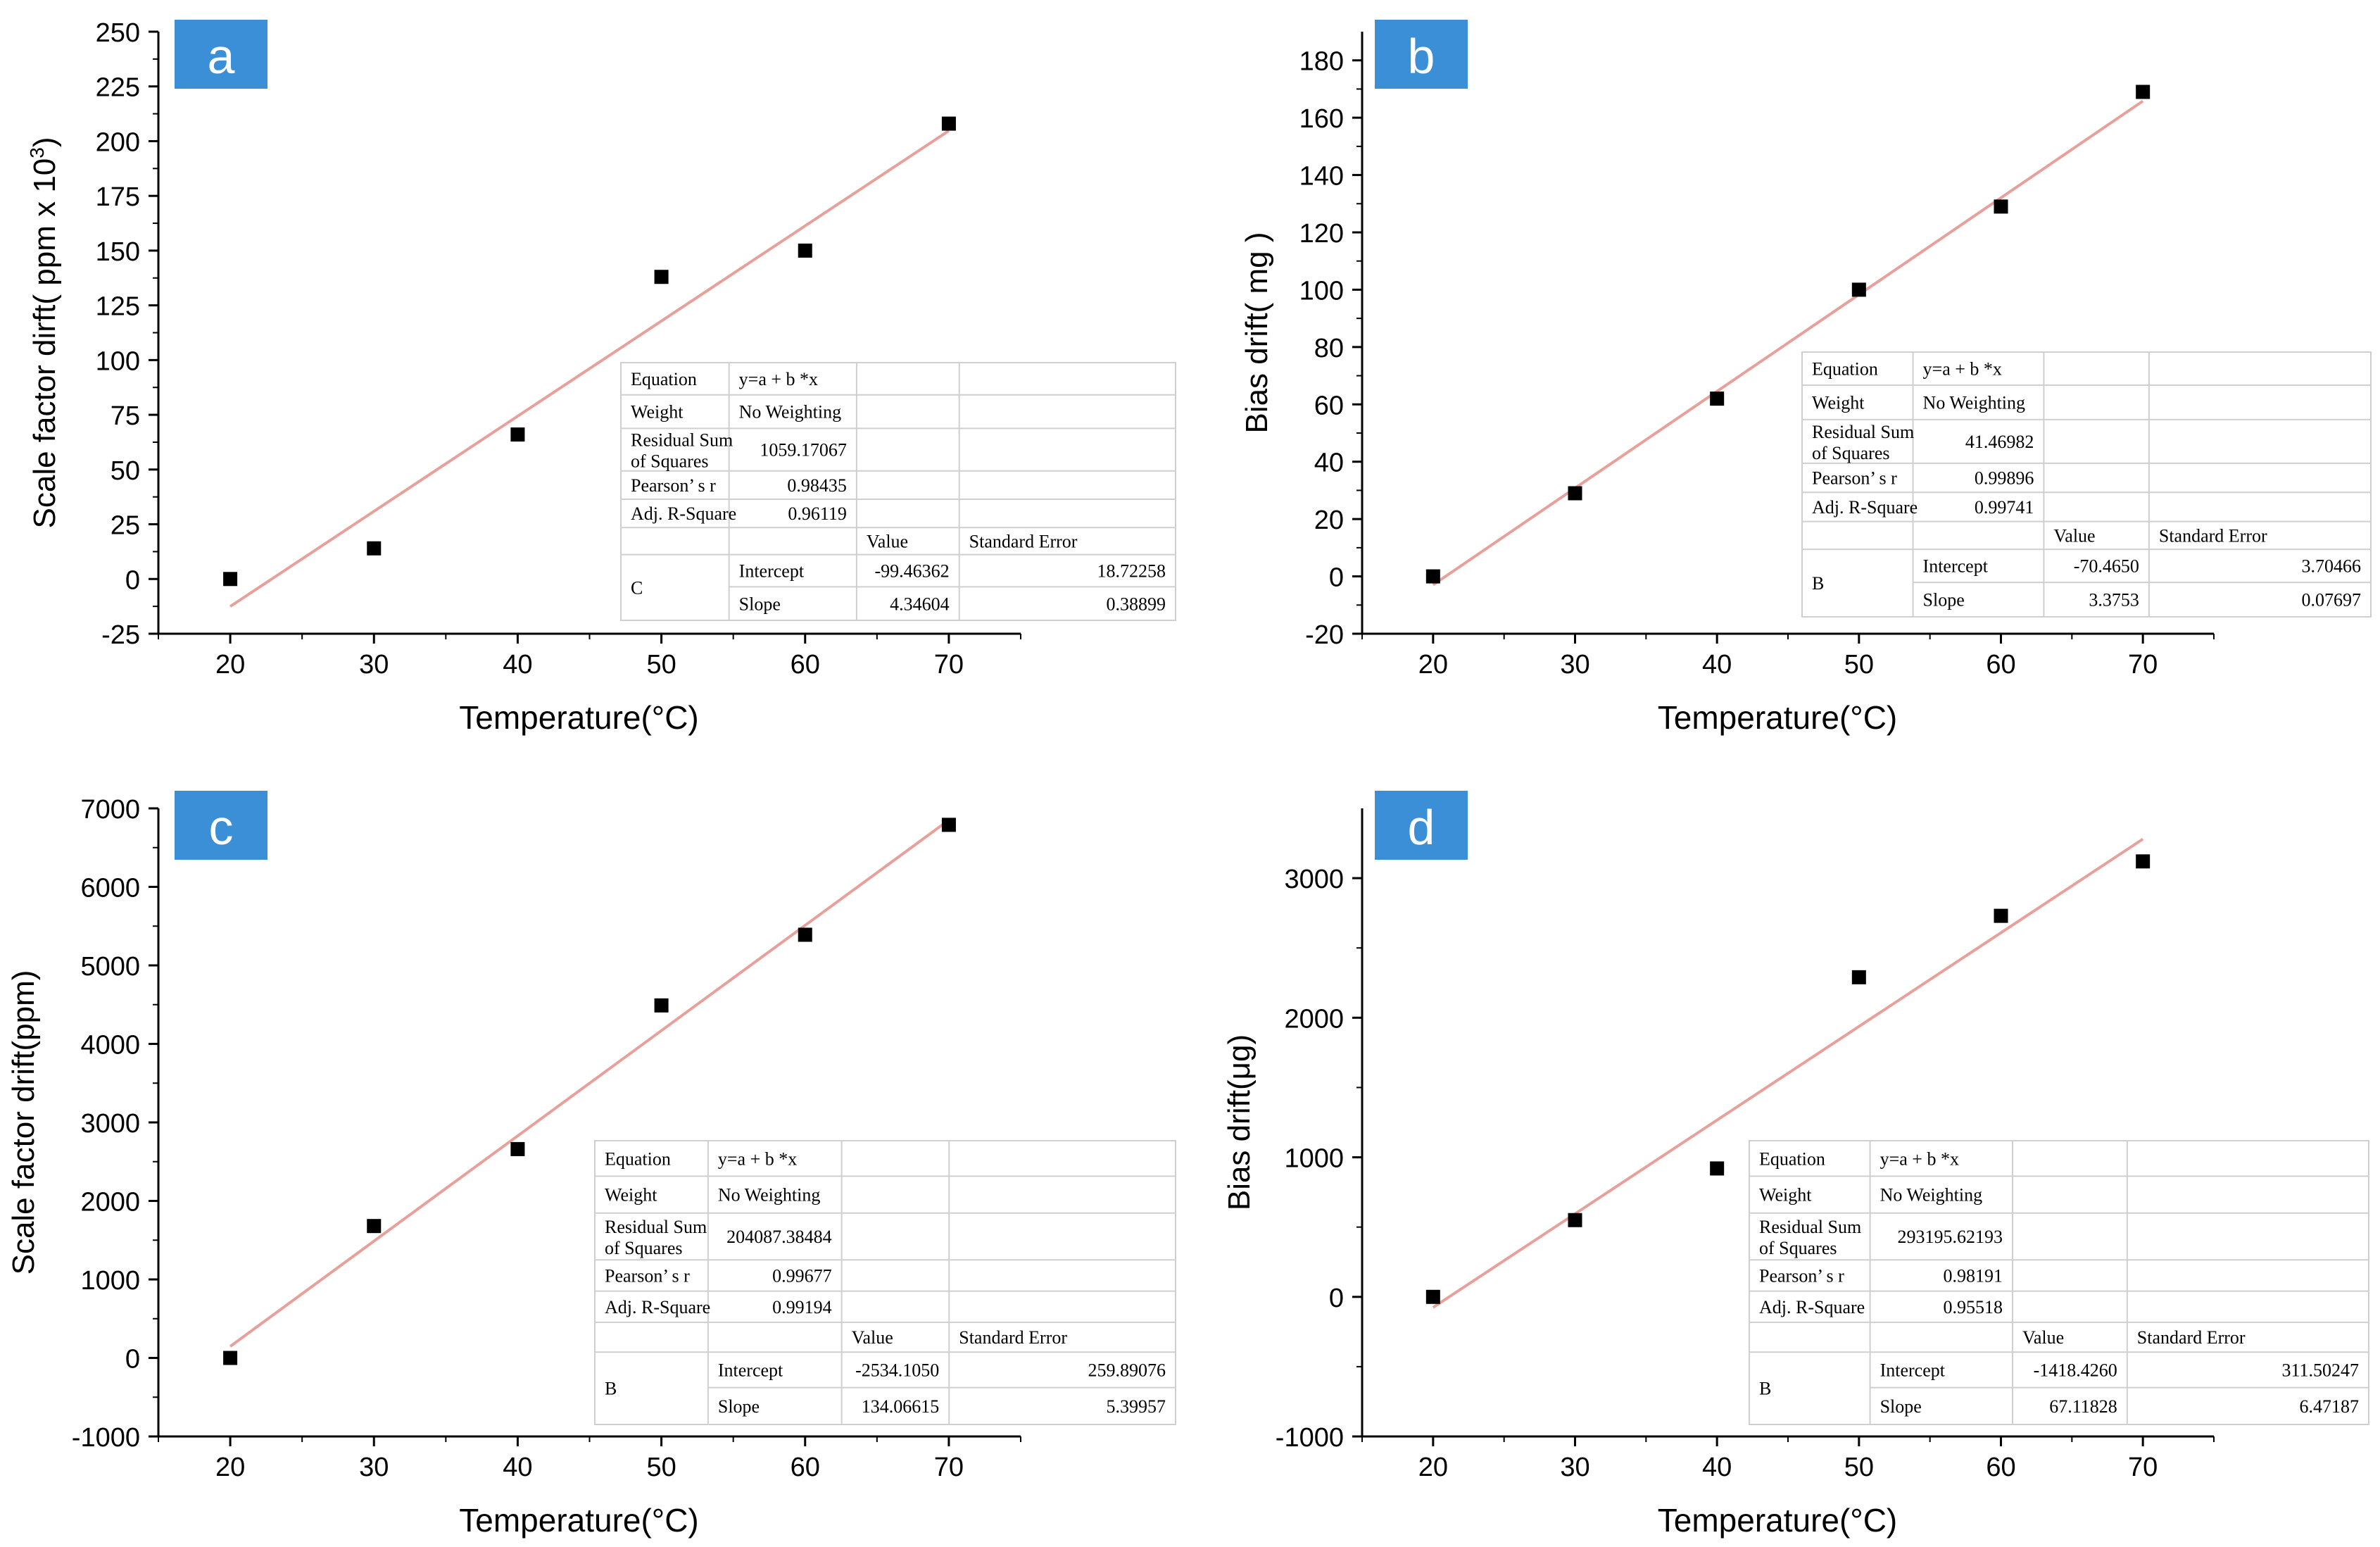 This screenshot has height=1547, width=2380. I want to click on y-axis-title-part: Bias drift( mg ), so click(1257, 333).